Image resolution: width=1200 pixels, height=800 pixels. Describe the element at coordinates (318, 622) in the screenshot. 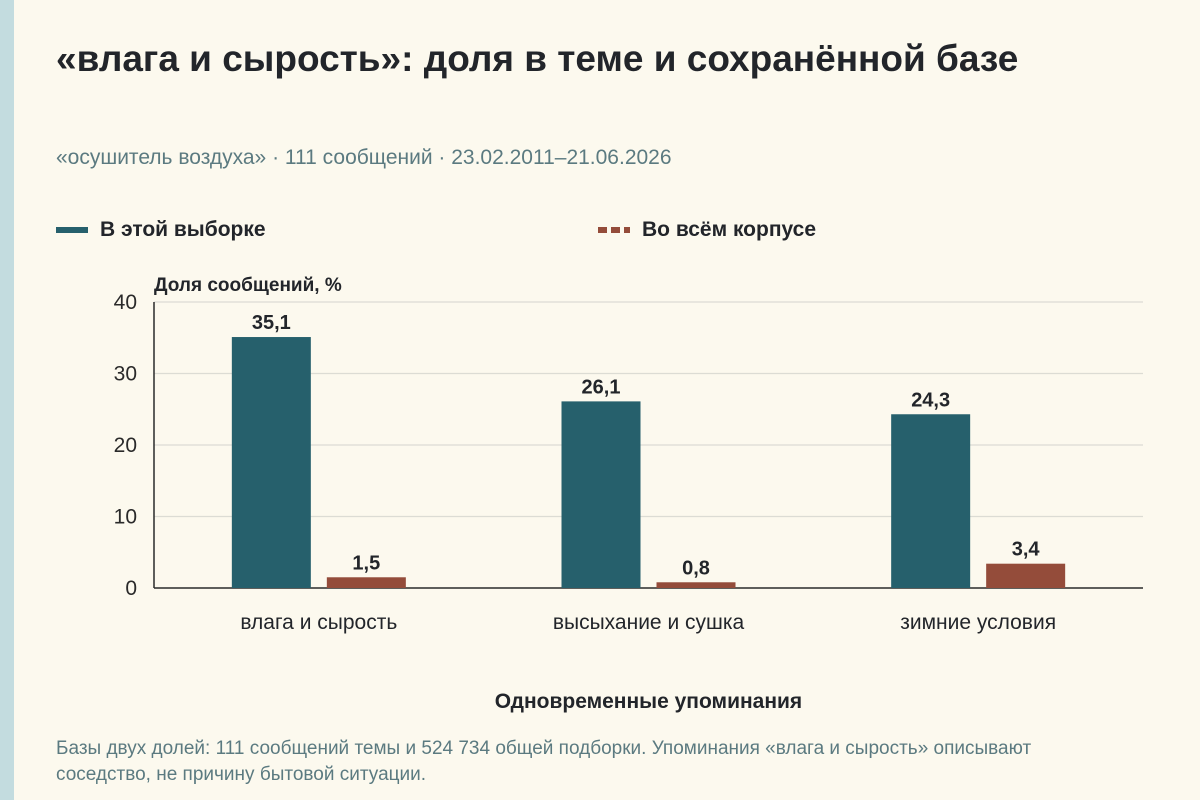

I see `x-tick-label: влага и сырость` at that location.